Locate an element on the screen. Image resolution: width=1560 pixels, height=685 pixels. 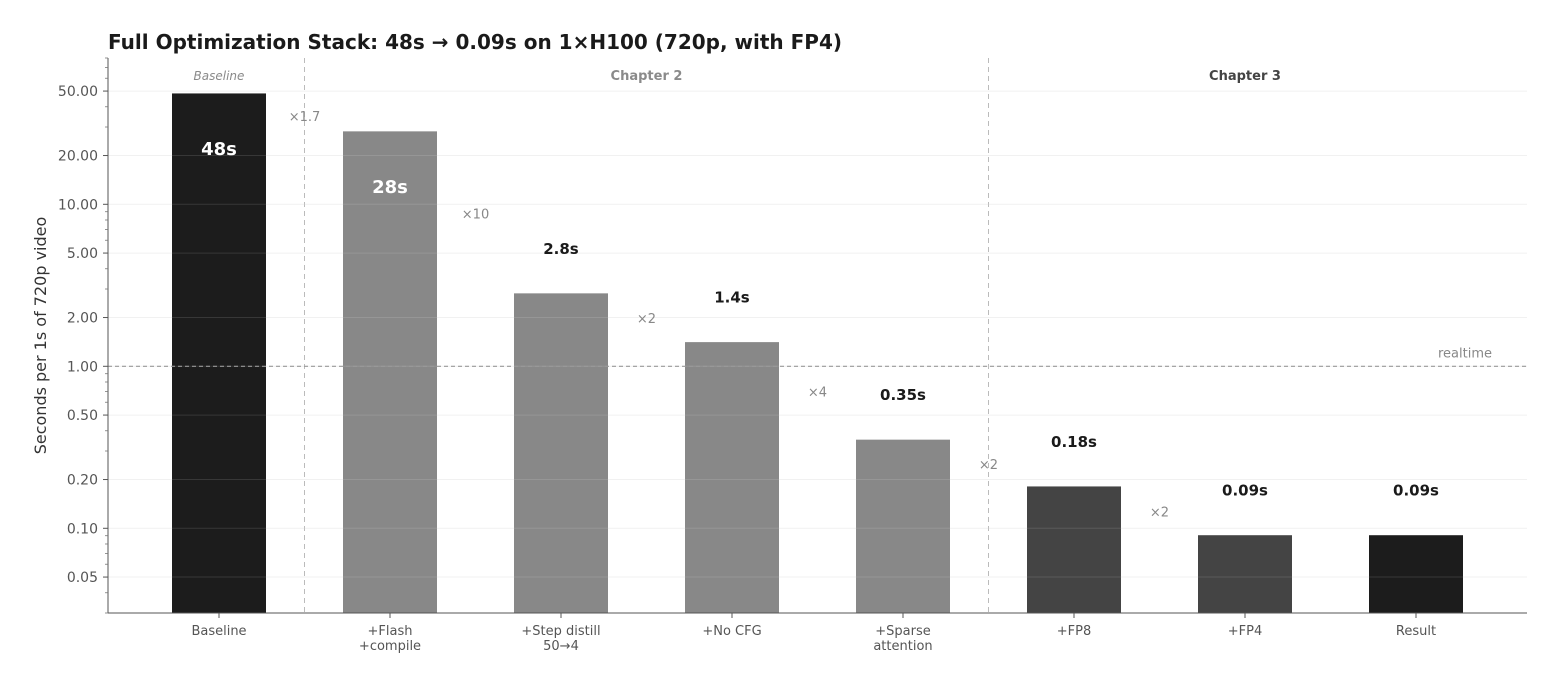
x-tick-label: +Step distill is located at coordinates (560, 631).